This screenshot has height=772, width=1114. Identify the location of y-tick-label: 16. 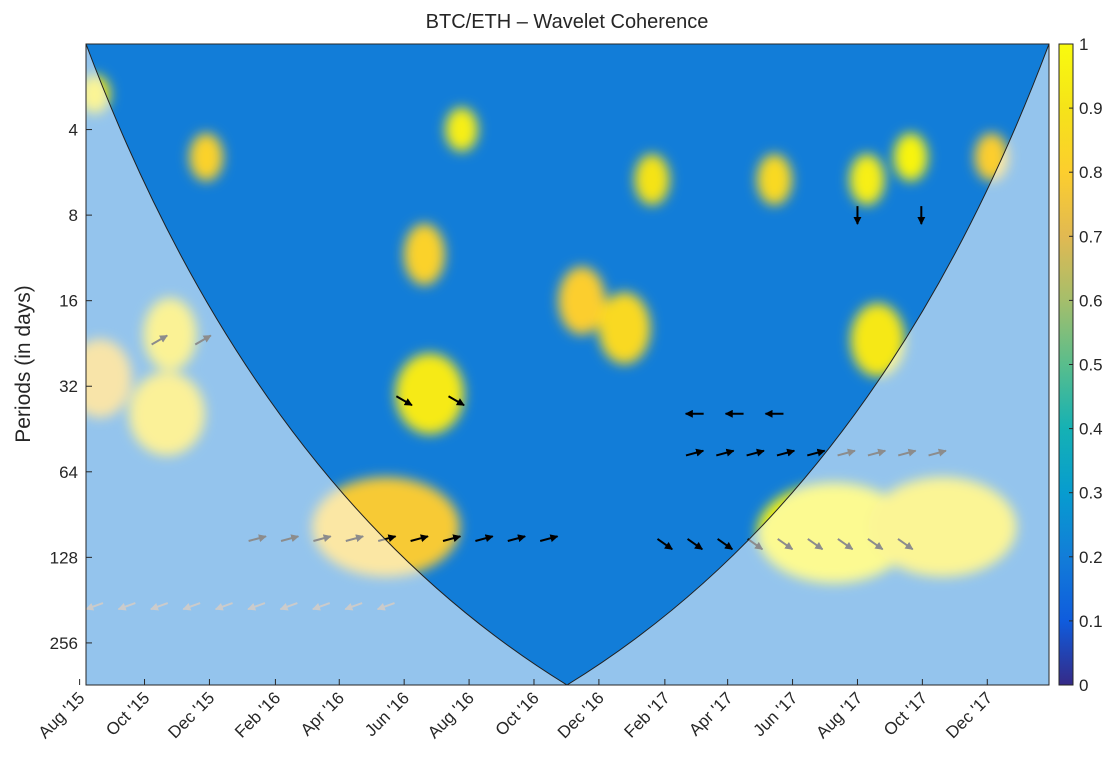
(68, 301).